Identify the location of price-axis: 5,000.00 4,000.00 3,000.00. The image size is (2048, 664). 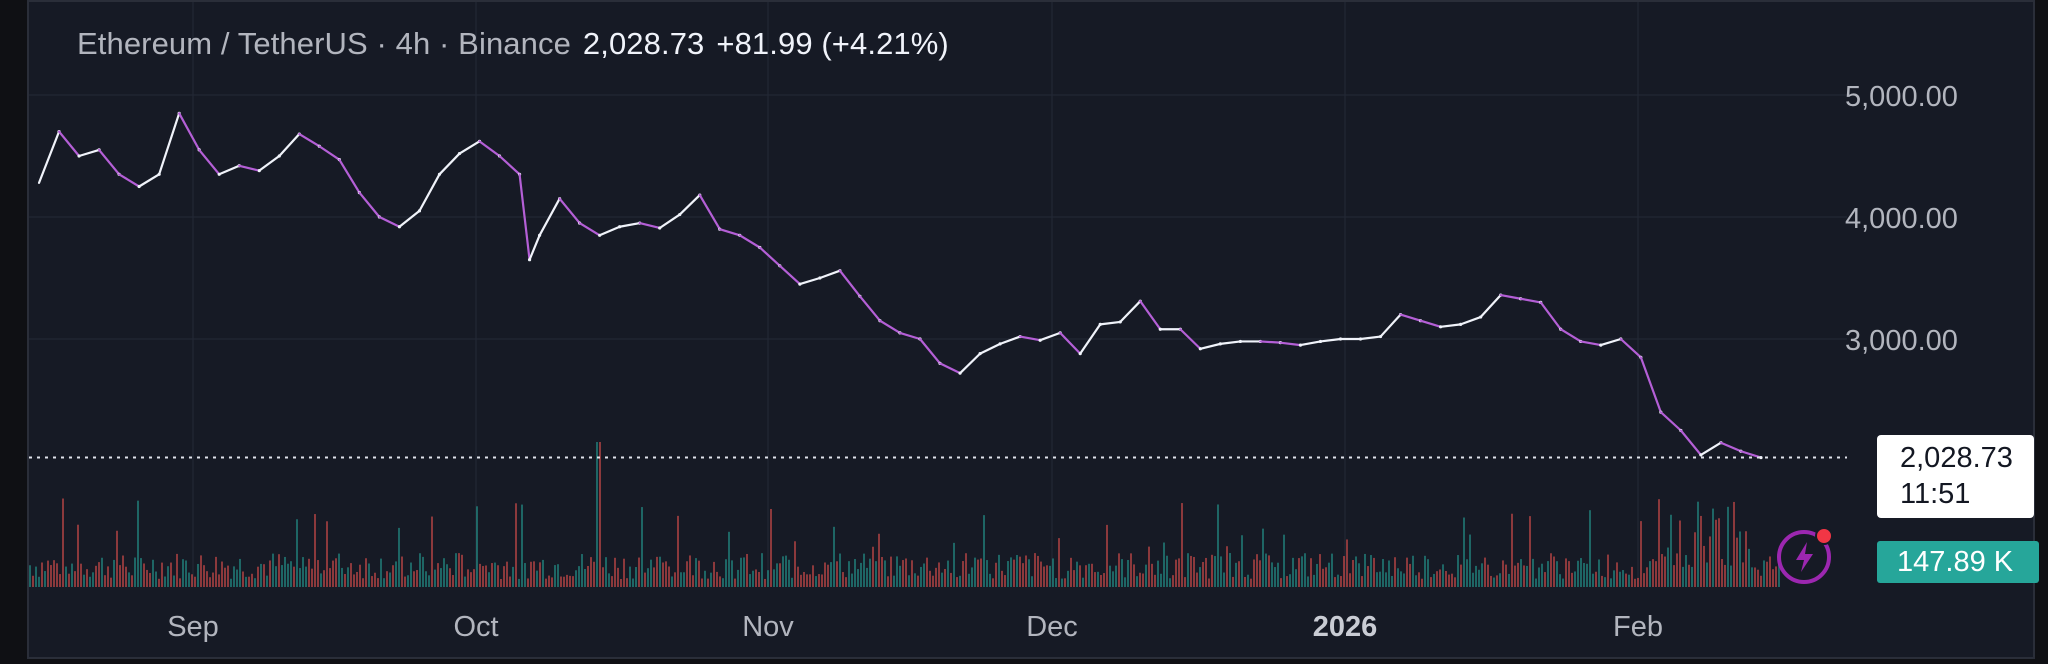
(1901, 219).